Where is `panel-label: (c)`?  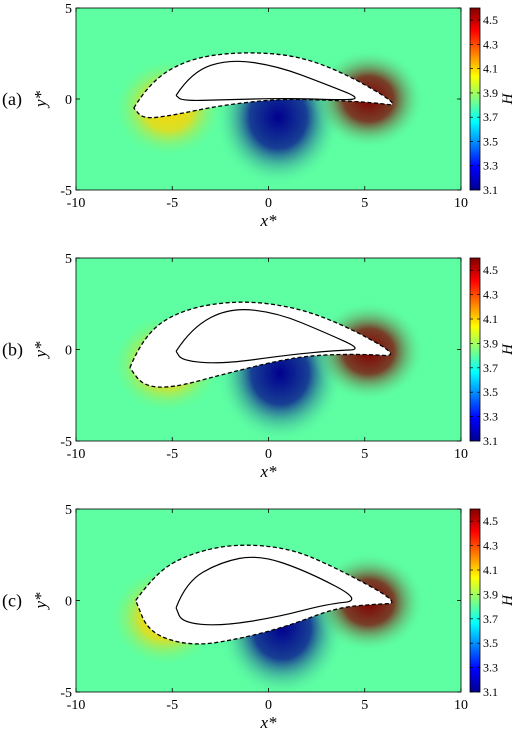
panel-label: (c) is located at coordinates (12, 601).